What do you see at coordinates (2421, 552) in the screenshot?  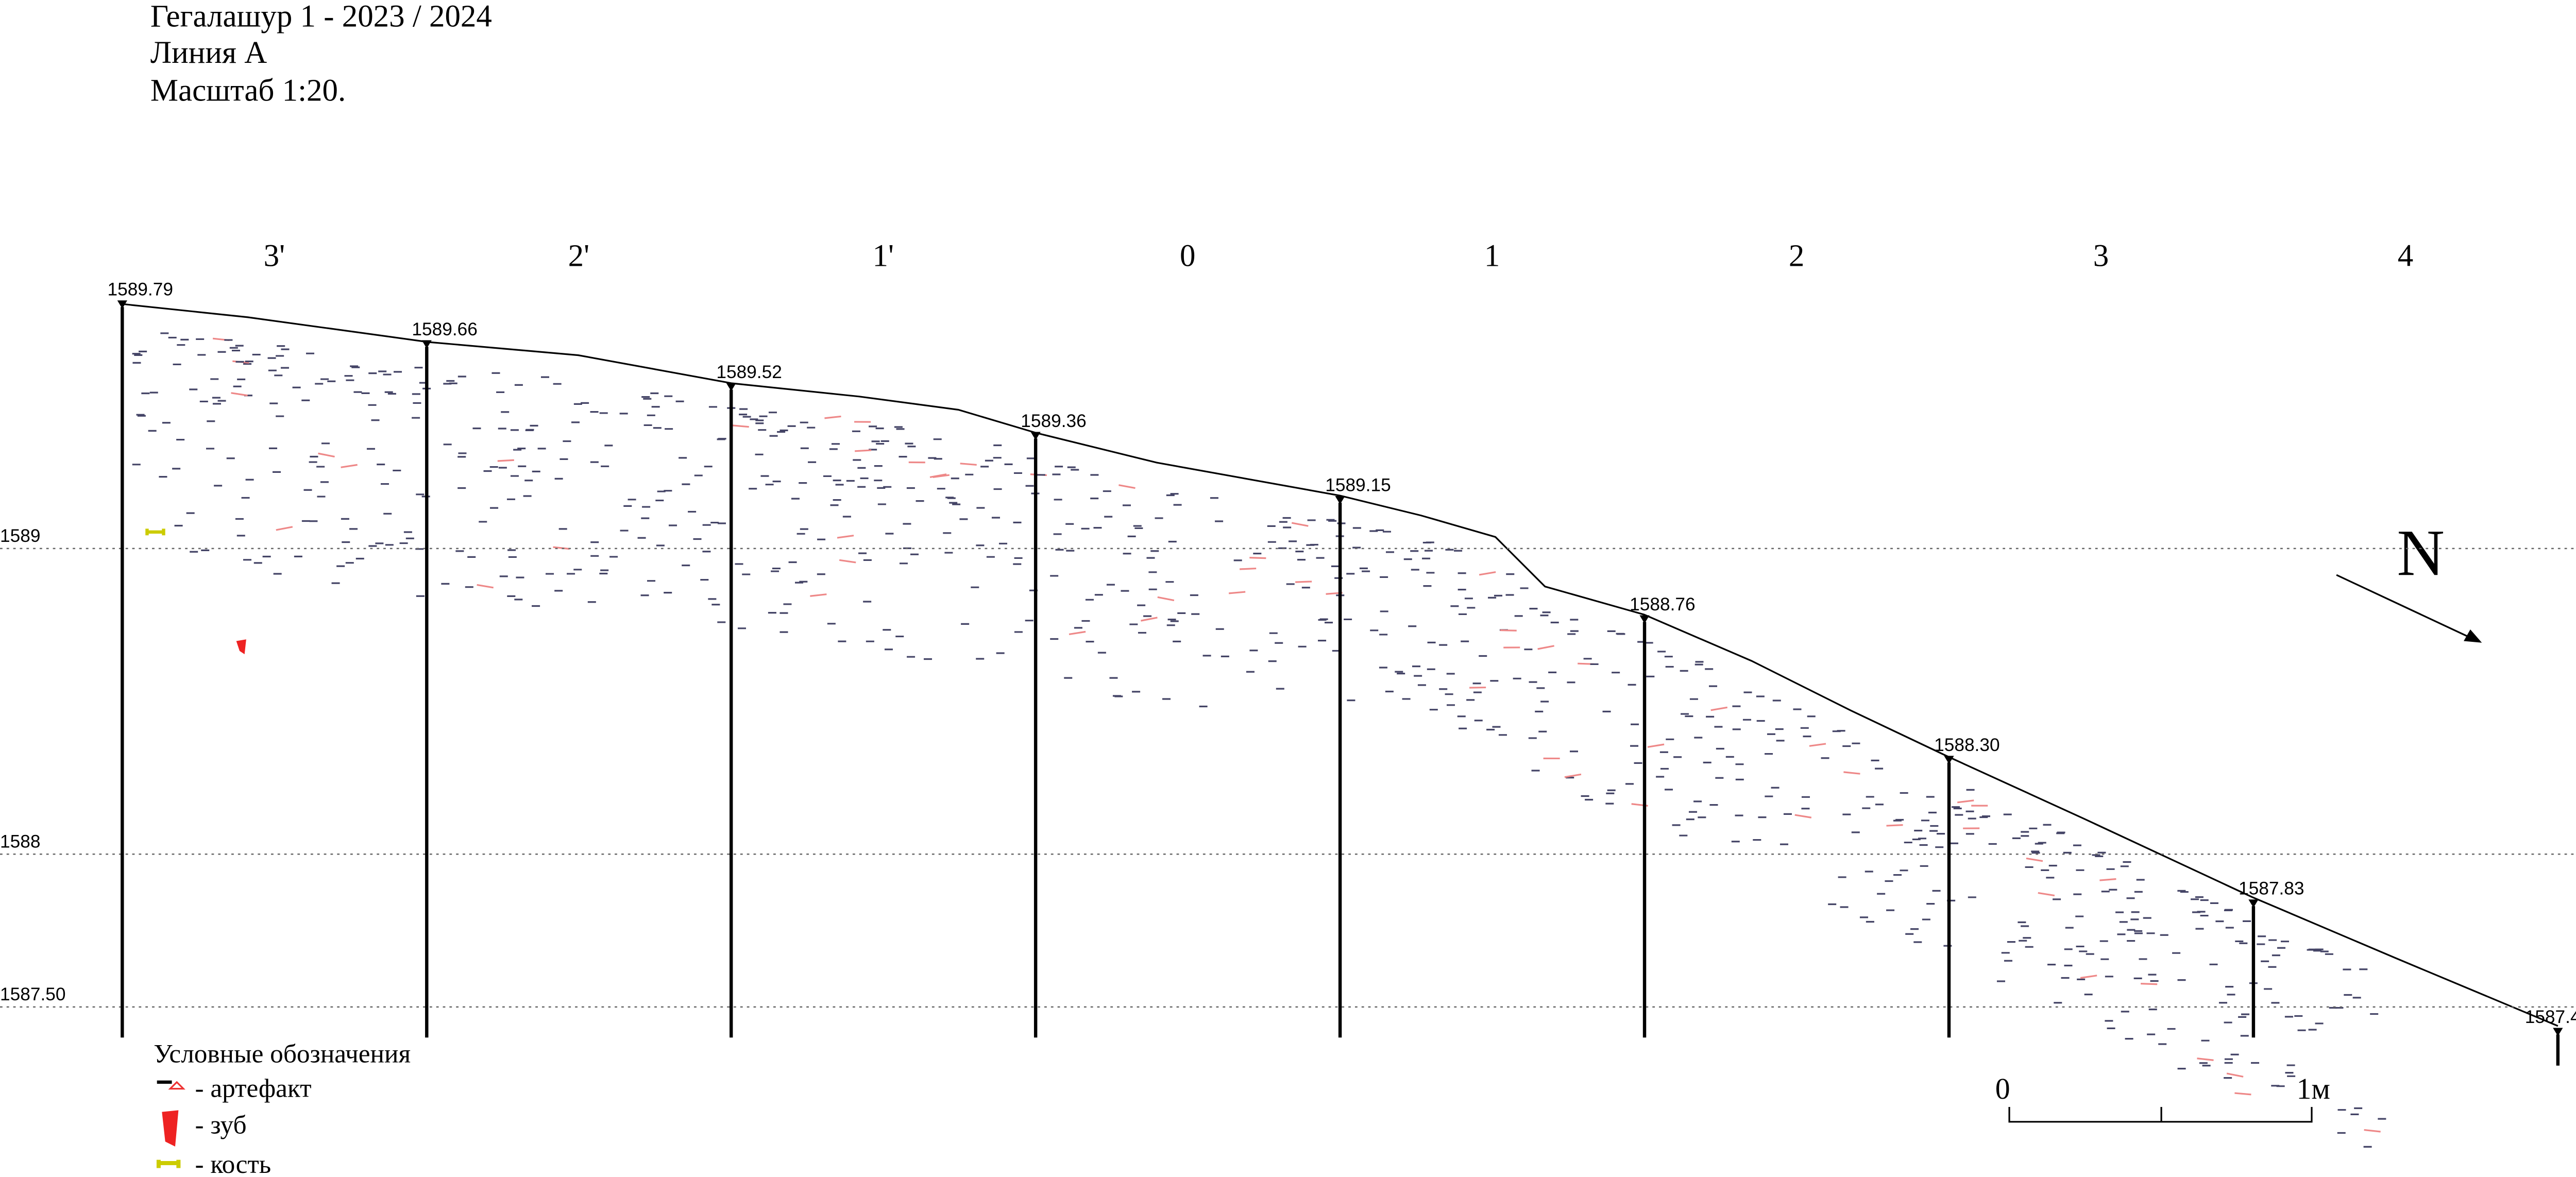 I see `north-label: N` at bounding box center [2421, 552].